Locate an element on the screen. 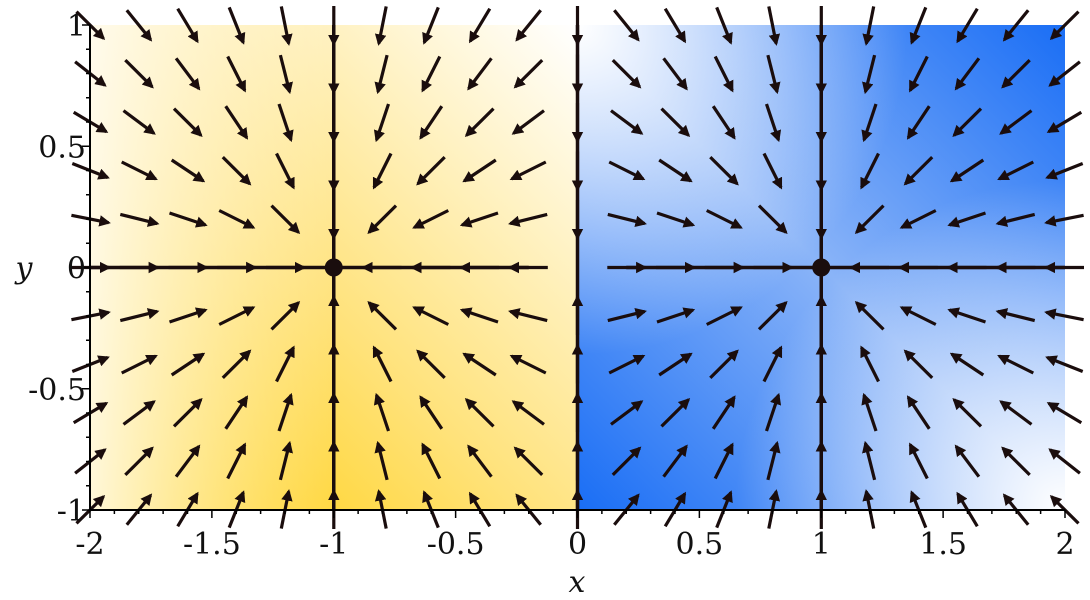 This screenshot has width=1090, height=600. x-tick-label: -2 is located at coordinates (89, 544).